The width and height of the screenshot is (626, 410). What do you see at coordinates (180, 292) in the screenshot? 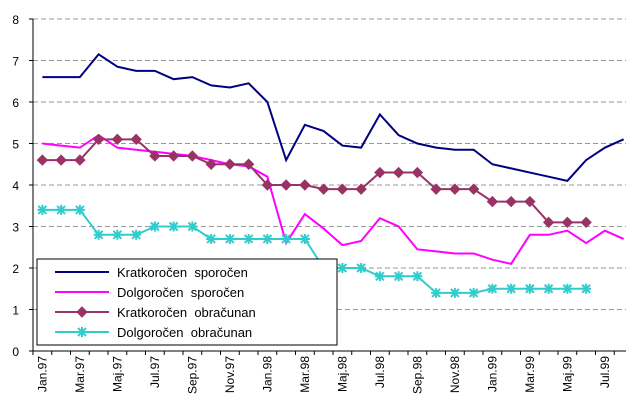
I see `legend-label: Dolgoročen sporočen` at bounding box center [180, 292].